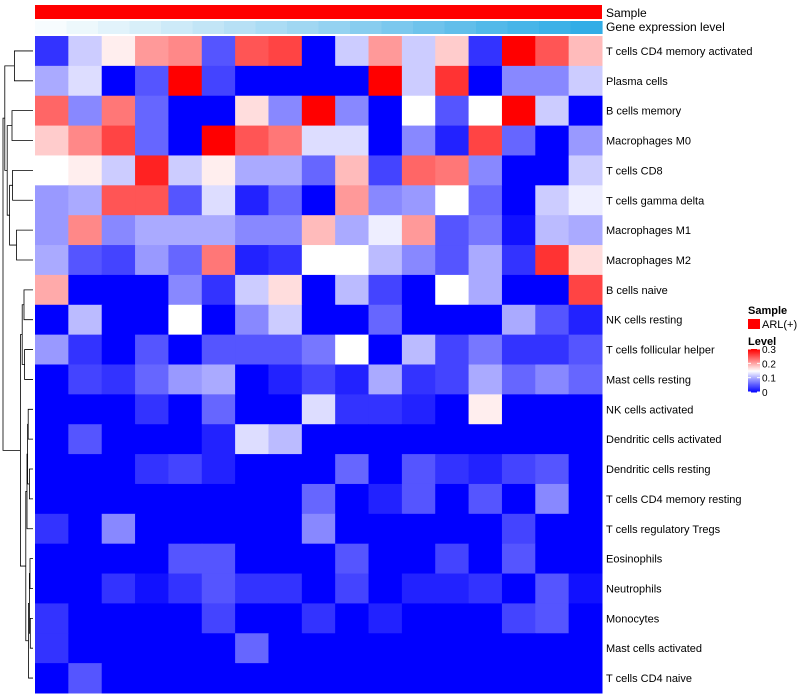  I want to click on row-label: Dendritic cells activated, so click(664, 440).